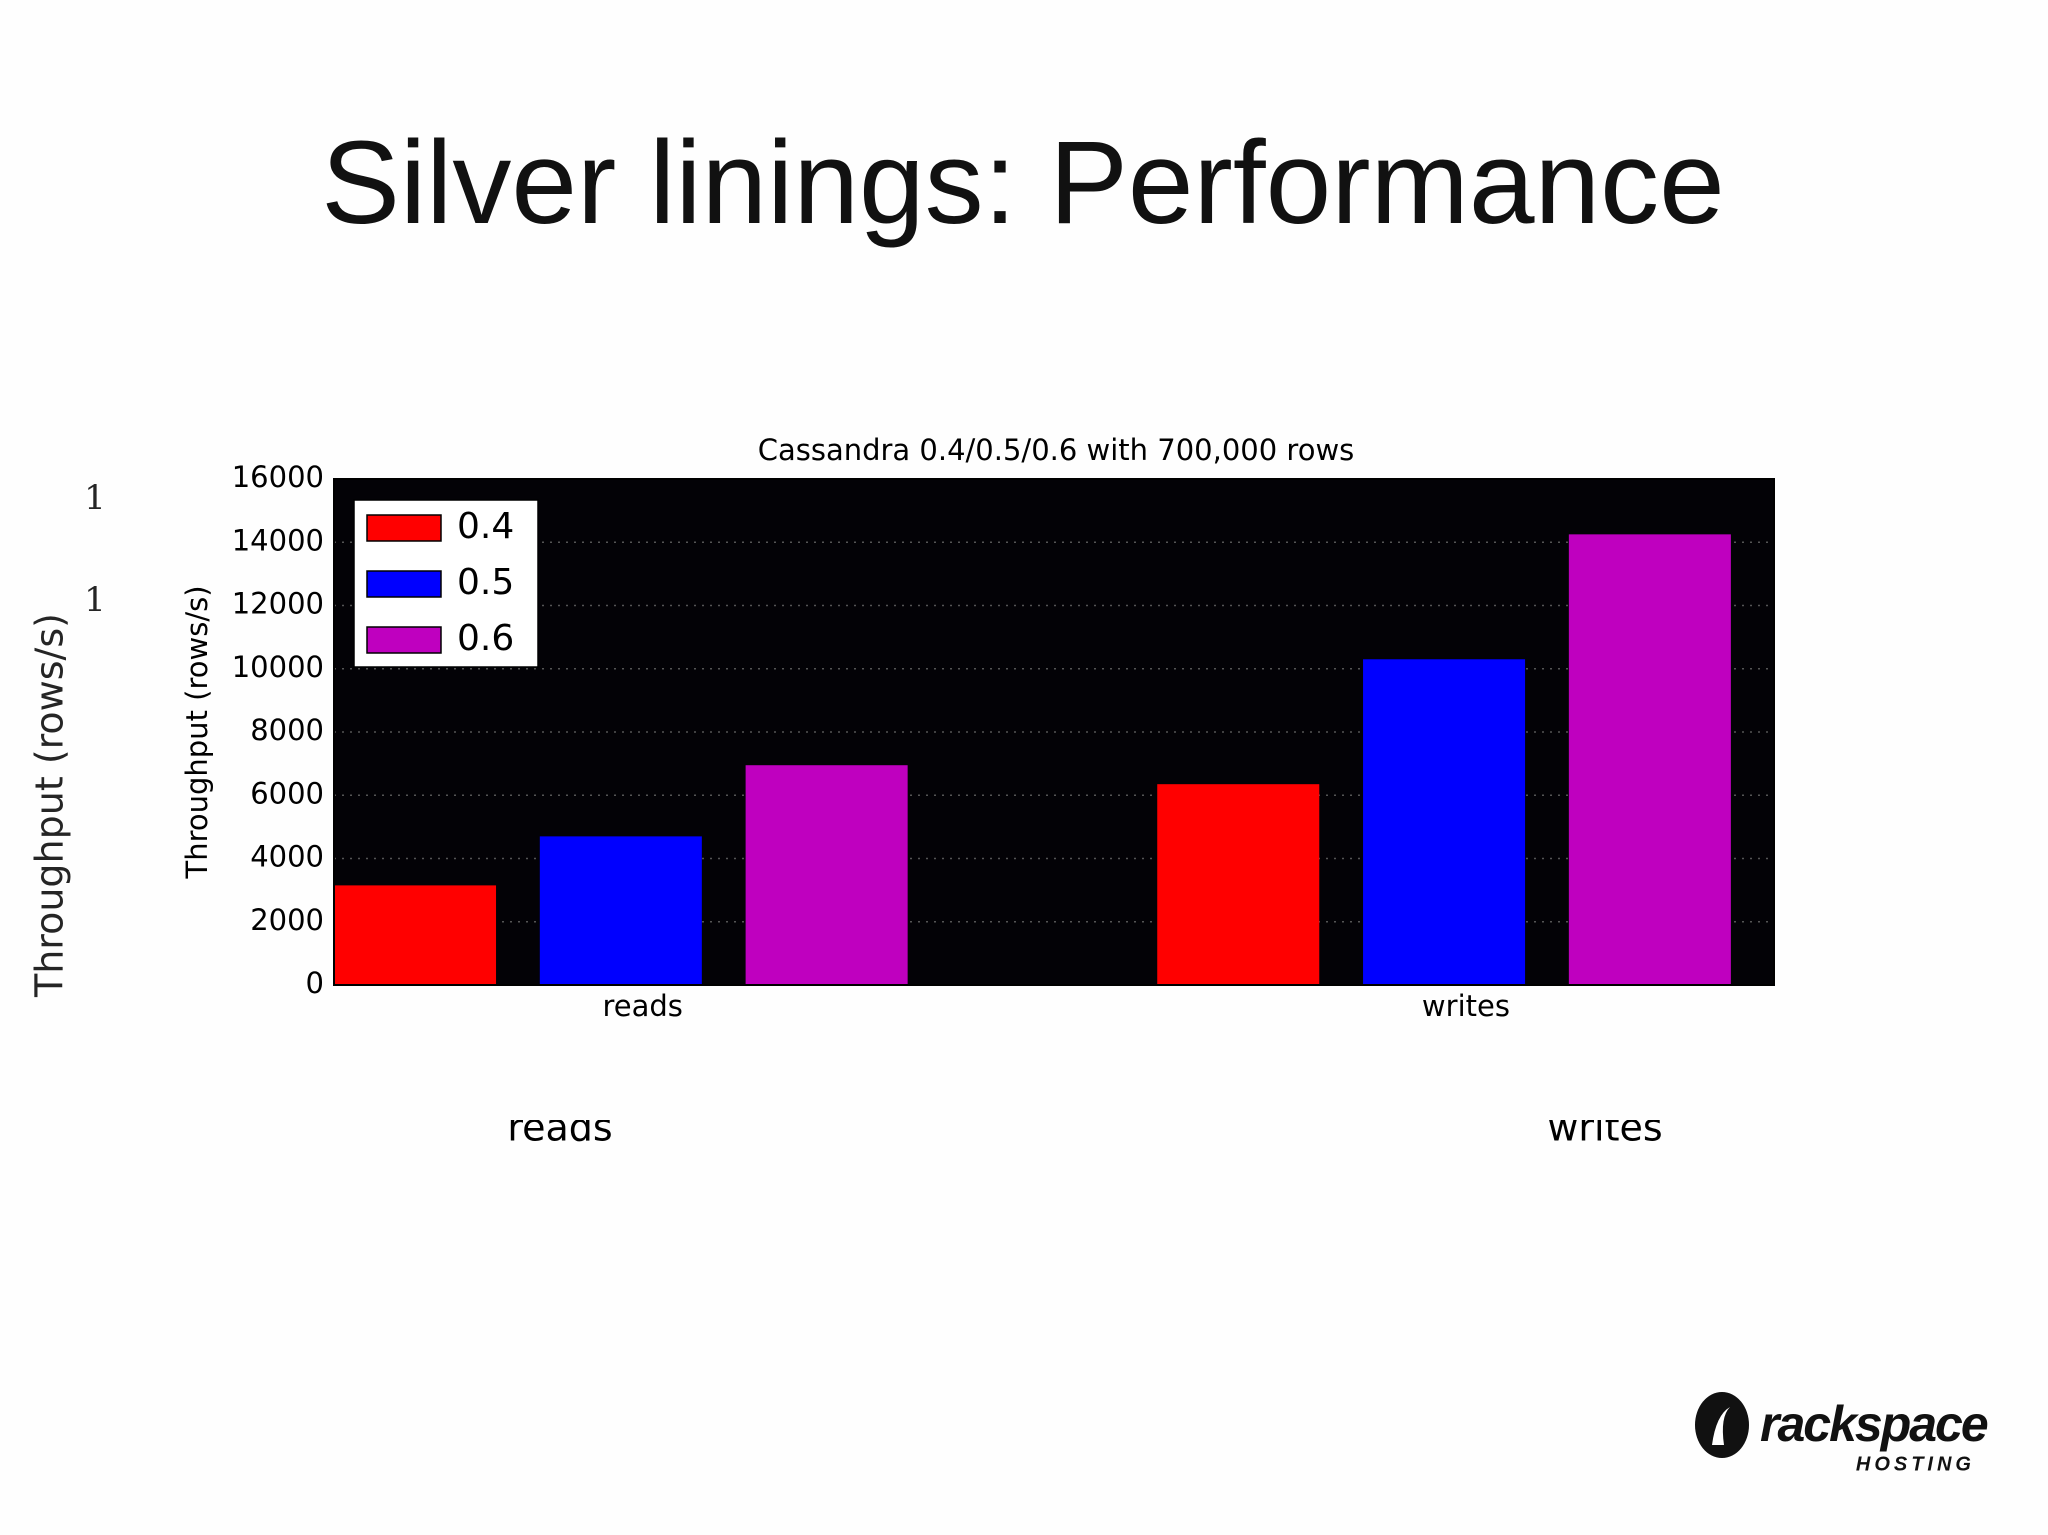 This screenshot has height=1535, width=2048. What do you see at coordinates (485, 526) in the screenshot?
I see `legend-label: 0.4` at bounding box center [485, 526].